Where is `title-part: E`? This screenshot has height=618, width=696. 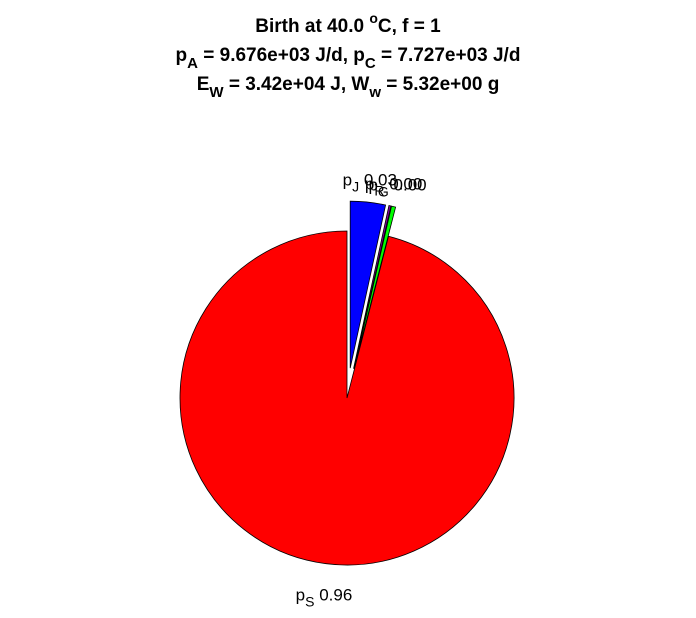 title-part: E is located at coordinates (203, 84).